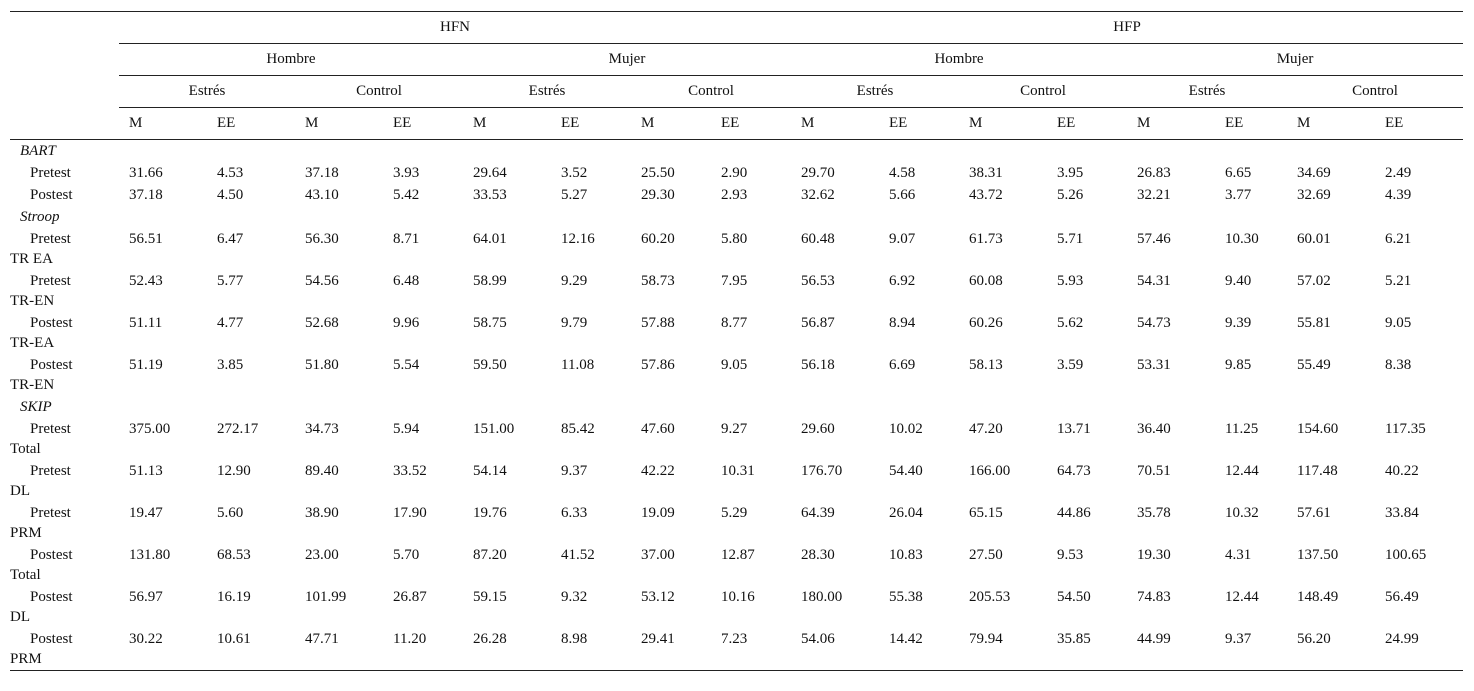 This screenshot has height=691, width=1474. I want to click on value-cell: 57.88, so click(658, 323).